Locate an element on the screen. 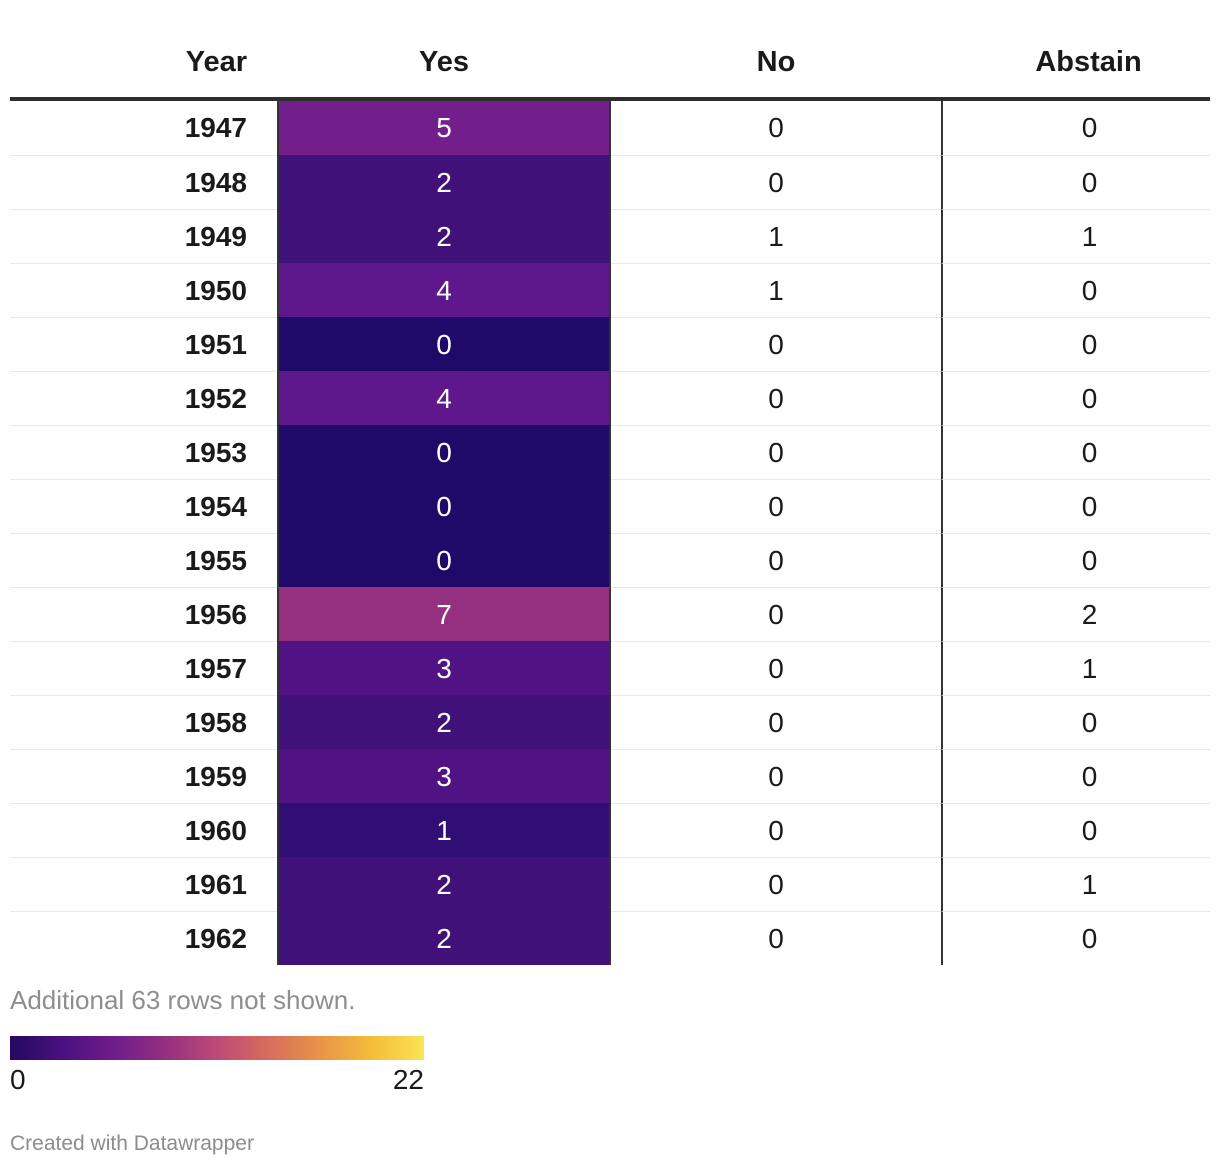 The width and height of the screenshot is (1220, 1166). year-cell: 1955 is located at coordinates (143, 560).